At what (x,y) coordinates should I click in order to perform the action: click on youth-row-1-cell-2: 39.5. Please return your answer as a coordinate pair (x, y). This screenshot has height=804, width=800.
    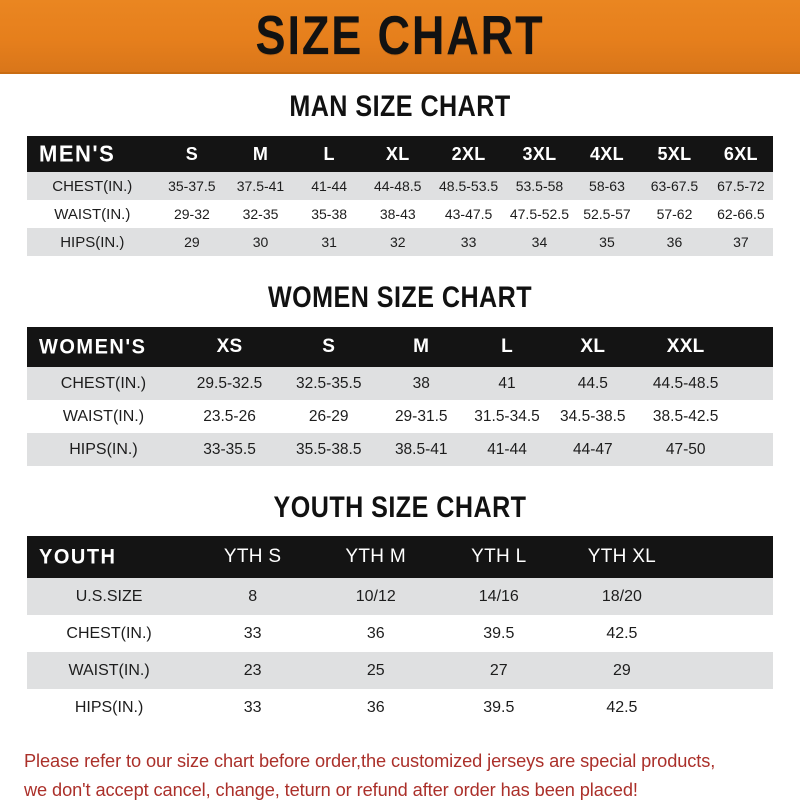
    Looking at the image, I should click on (499, 633).